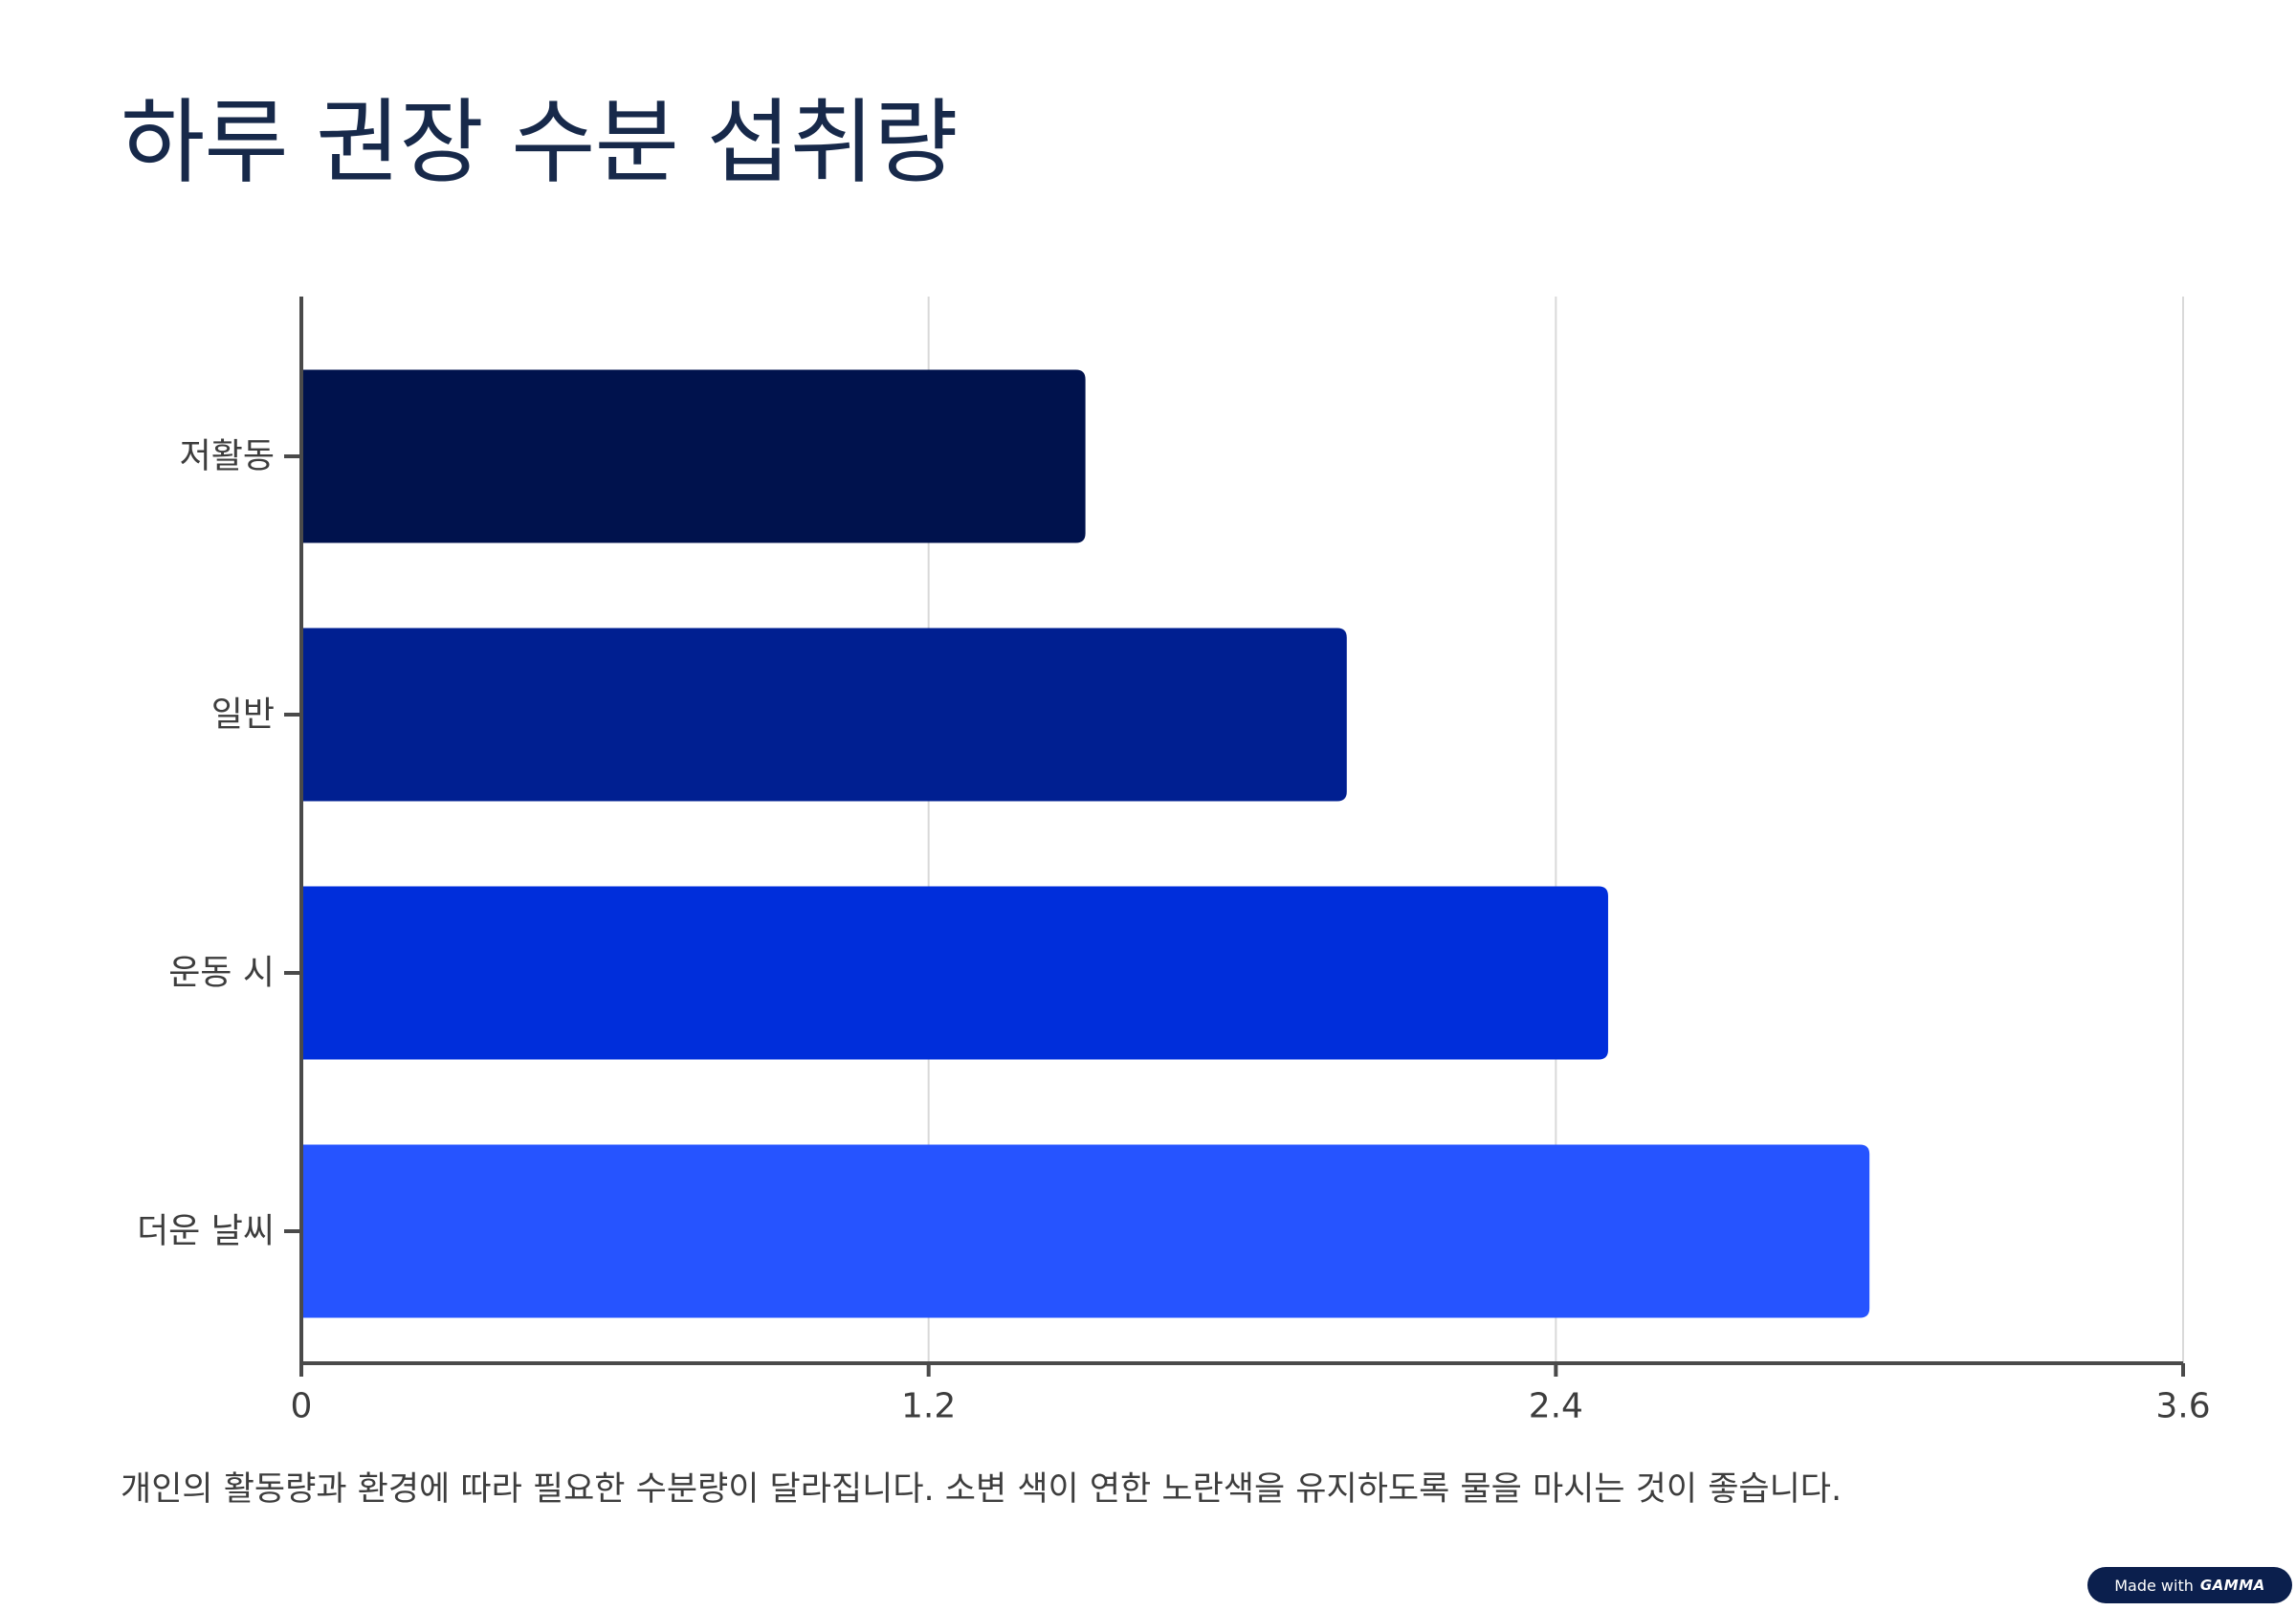 The height and width of the screenshot is (1611, 2296). Describe the element at coordinates (2183, 1406) in the screenshot. I see `x-tick-label-3: 3.6` at that location.